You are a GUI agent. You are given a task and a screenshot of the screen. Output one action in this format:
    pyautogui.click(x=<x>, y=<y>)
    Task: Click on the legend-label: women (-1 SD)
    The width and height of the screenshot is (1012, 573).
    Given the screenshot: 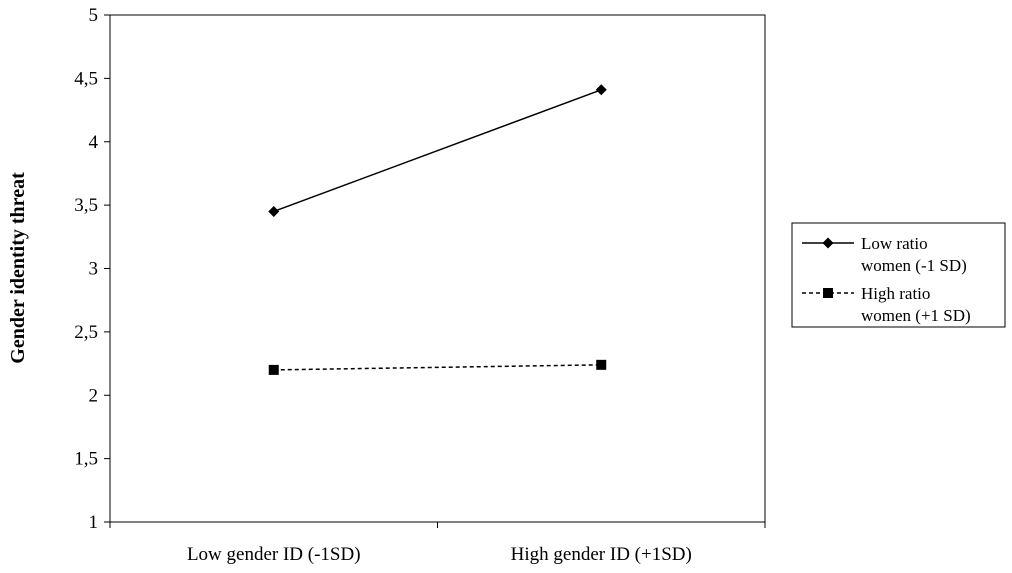 What is the action you would take?
    pyautogui.click(x=914, y=265)
    